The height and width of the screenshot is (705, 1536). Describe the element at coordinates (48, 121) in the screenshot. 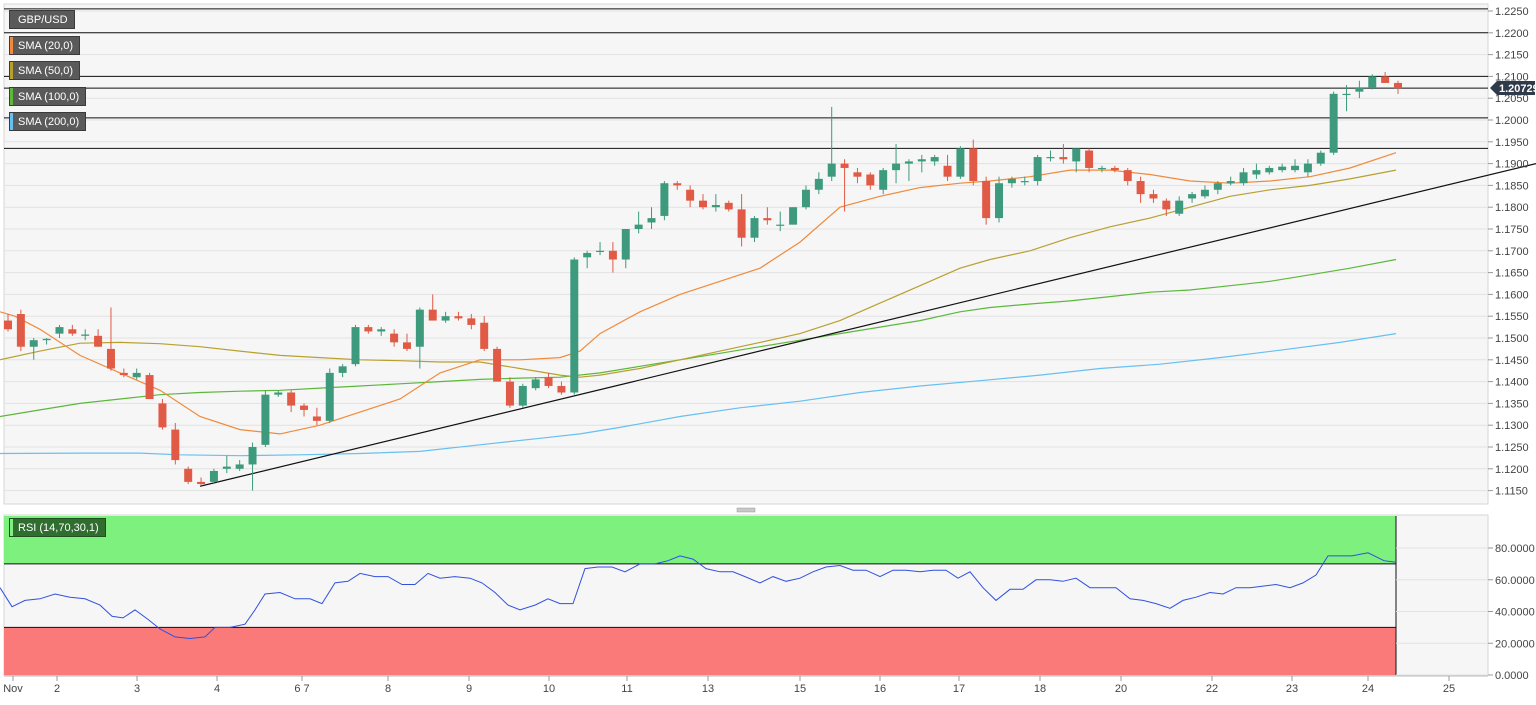

I see `legend-sma200: SMA (200,0)` at that location.